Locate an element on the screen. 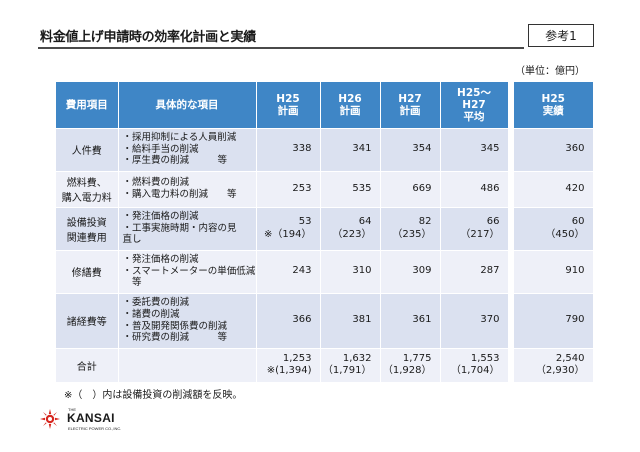 The width and height of the screenshot is (640, 452). table-row: 420 is located at coordinates (551, 189).